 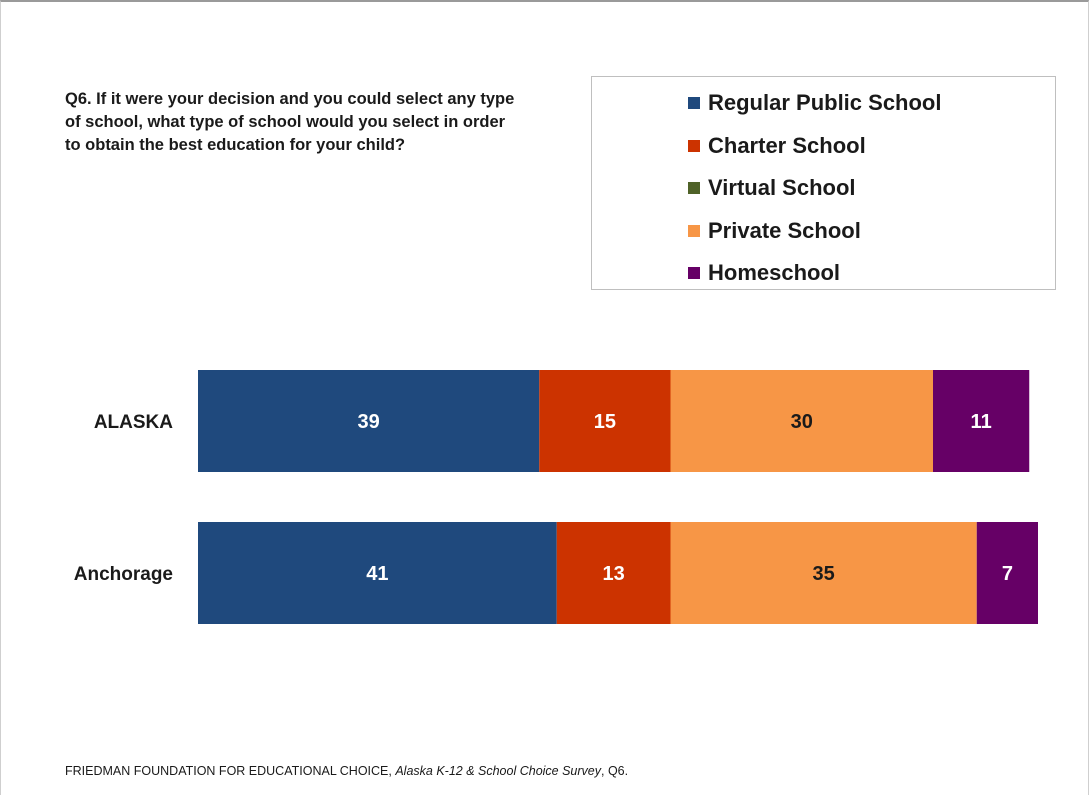 I want to click on legend-item: Charter School, so click(x=777, y=146).